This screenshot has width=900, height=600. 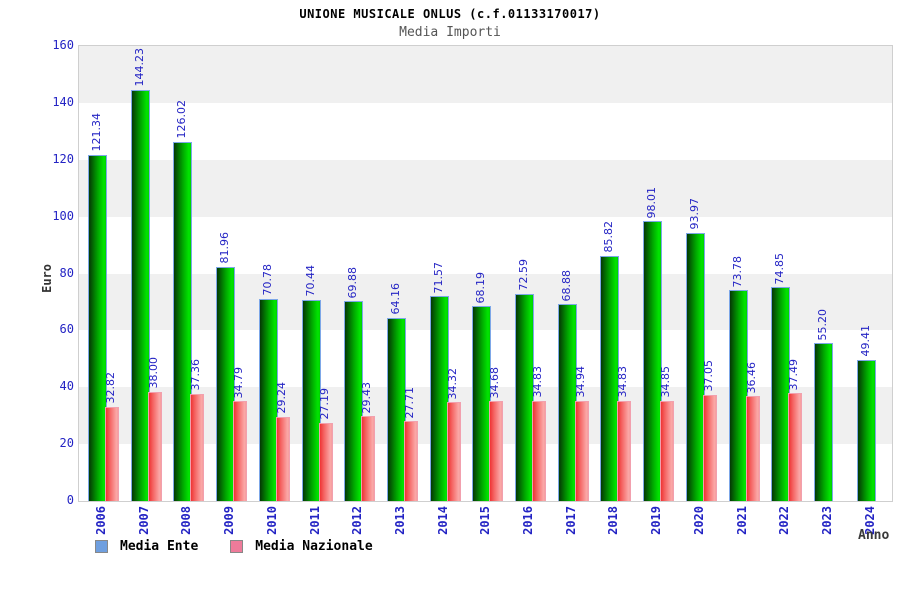 I want to click on bar-value-label: 27.19, so click(x=324, y=404).